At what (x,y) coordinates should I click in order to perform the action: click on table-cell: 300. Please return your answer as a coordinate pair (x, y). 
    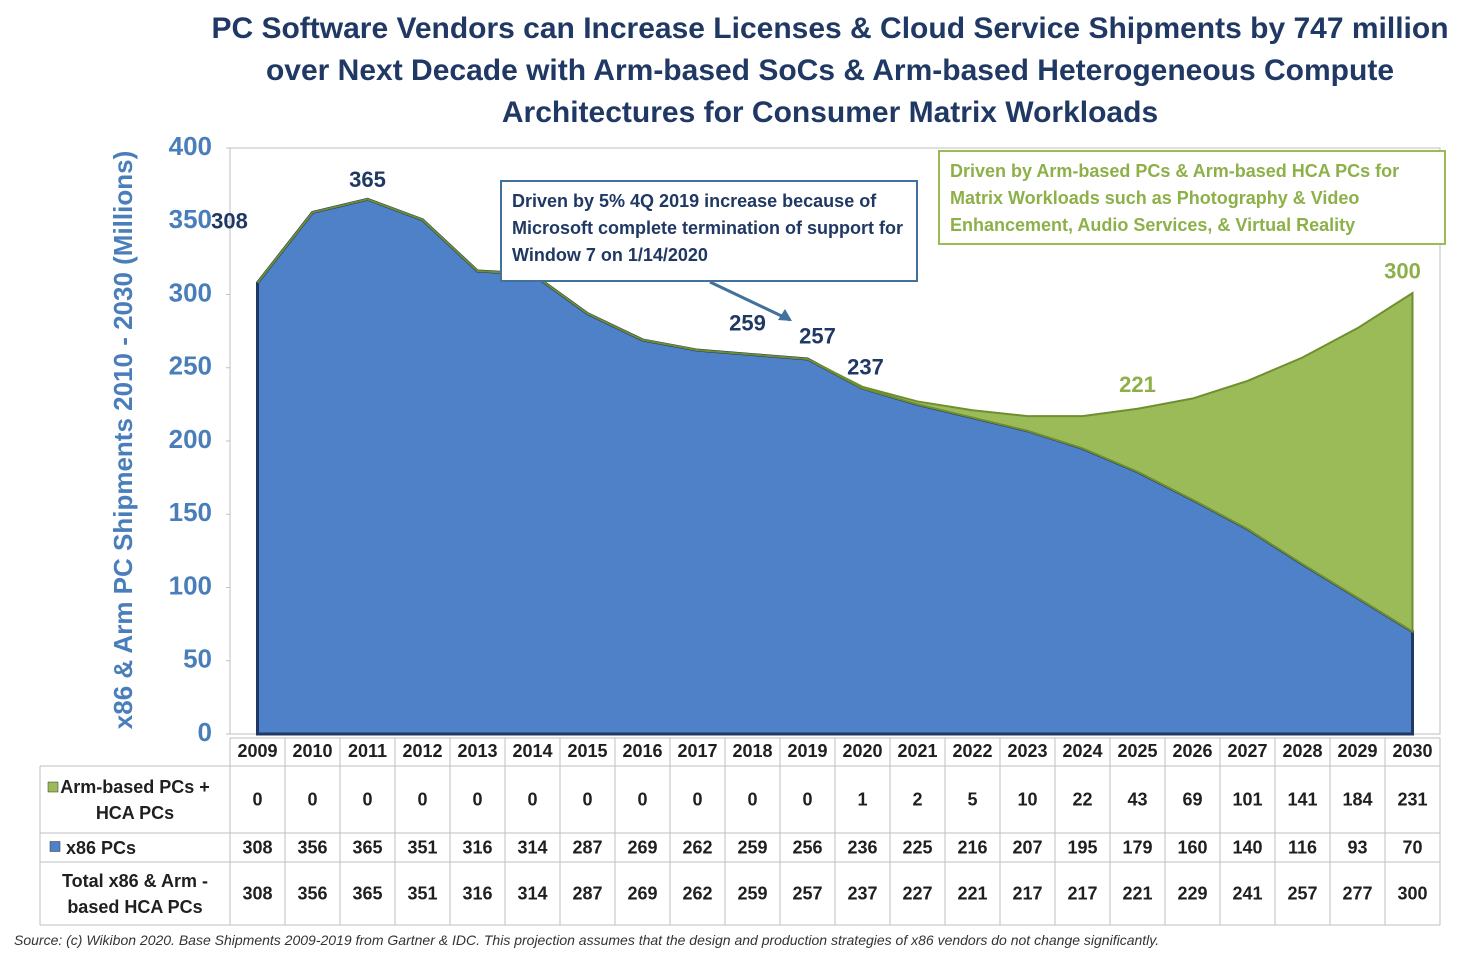
    Looking at the image, I should click on (1412, 893).